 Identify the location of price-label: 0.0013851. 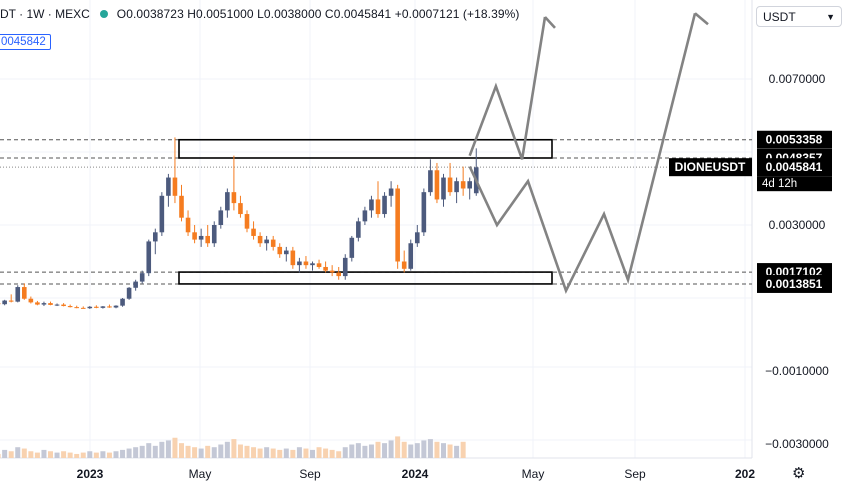
(794, 284).